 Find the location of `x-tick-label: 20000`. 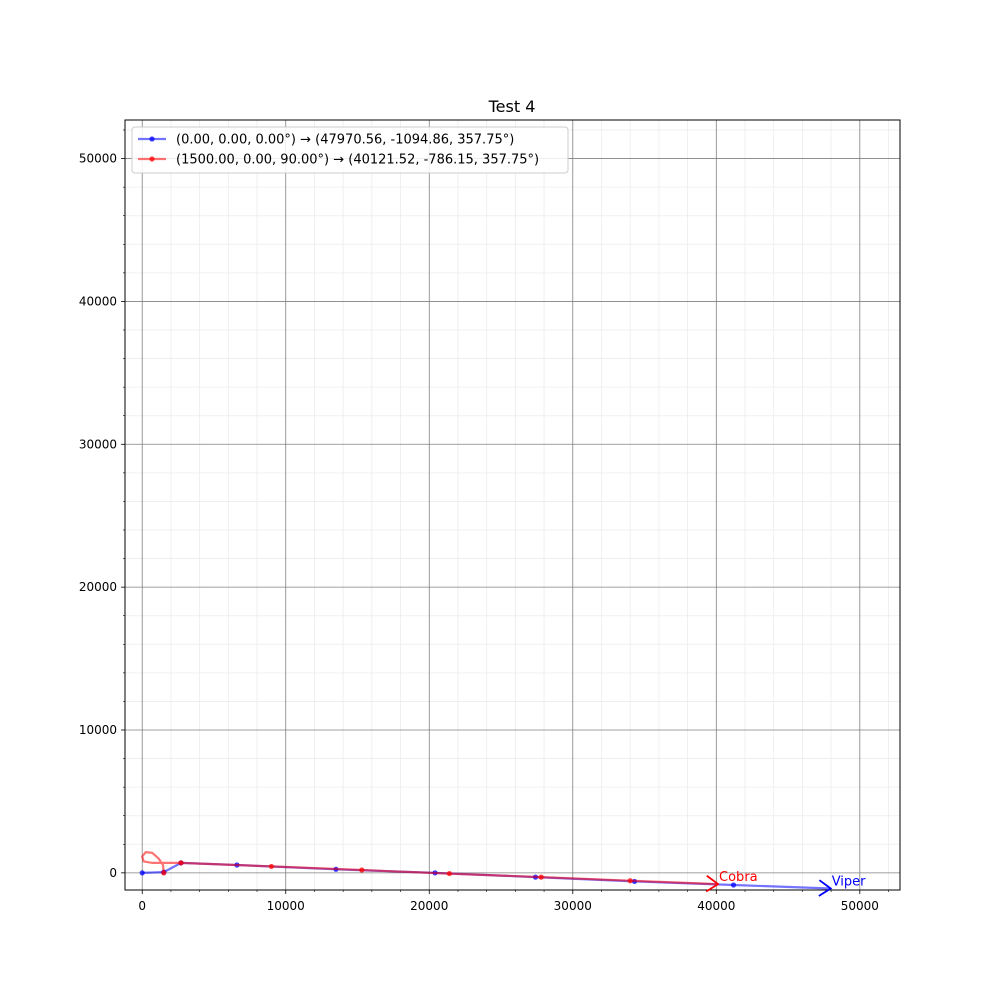

x-tick-label: 20000 is located at coordinates (429, 906).